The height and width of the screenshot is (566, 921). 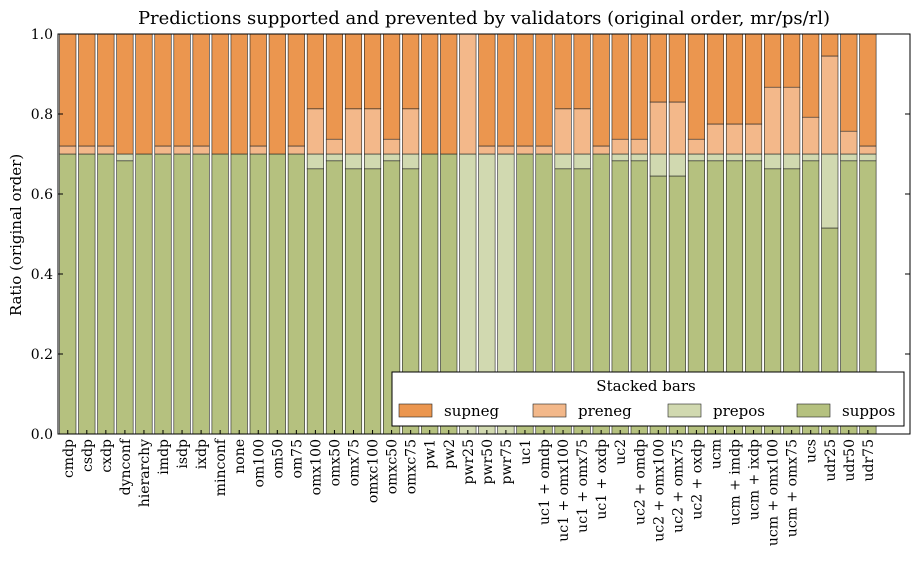 What do you see at coordinates (469, 461) in the screenshot?
I see `x-tick-label: pwr25` at bounding box center [469, 461].